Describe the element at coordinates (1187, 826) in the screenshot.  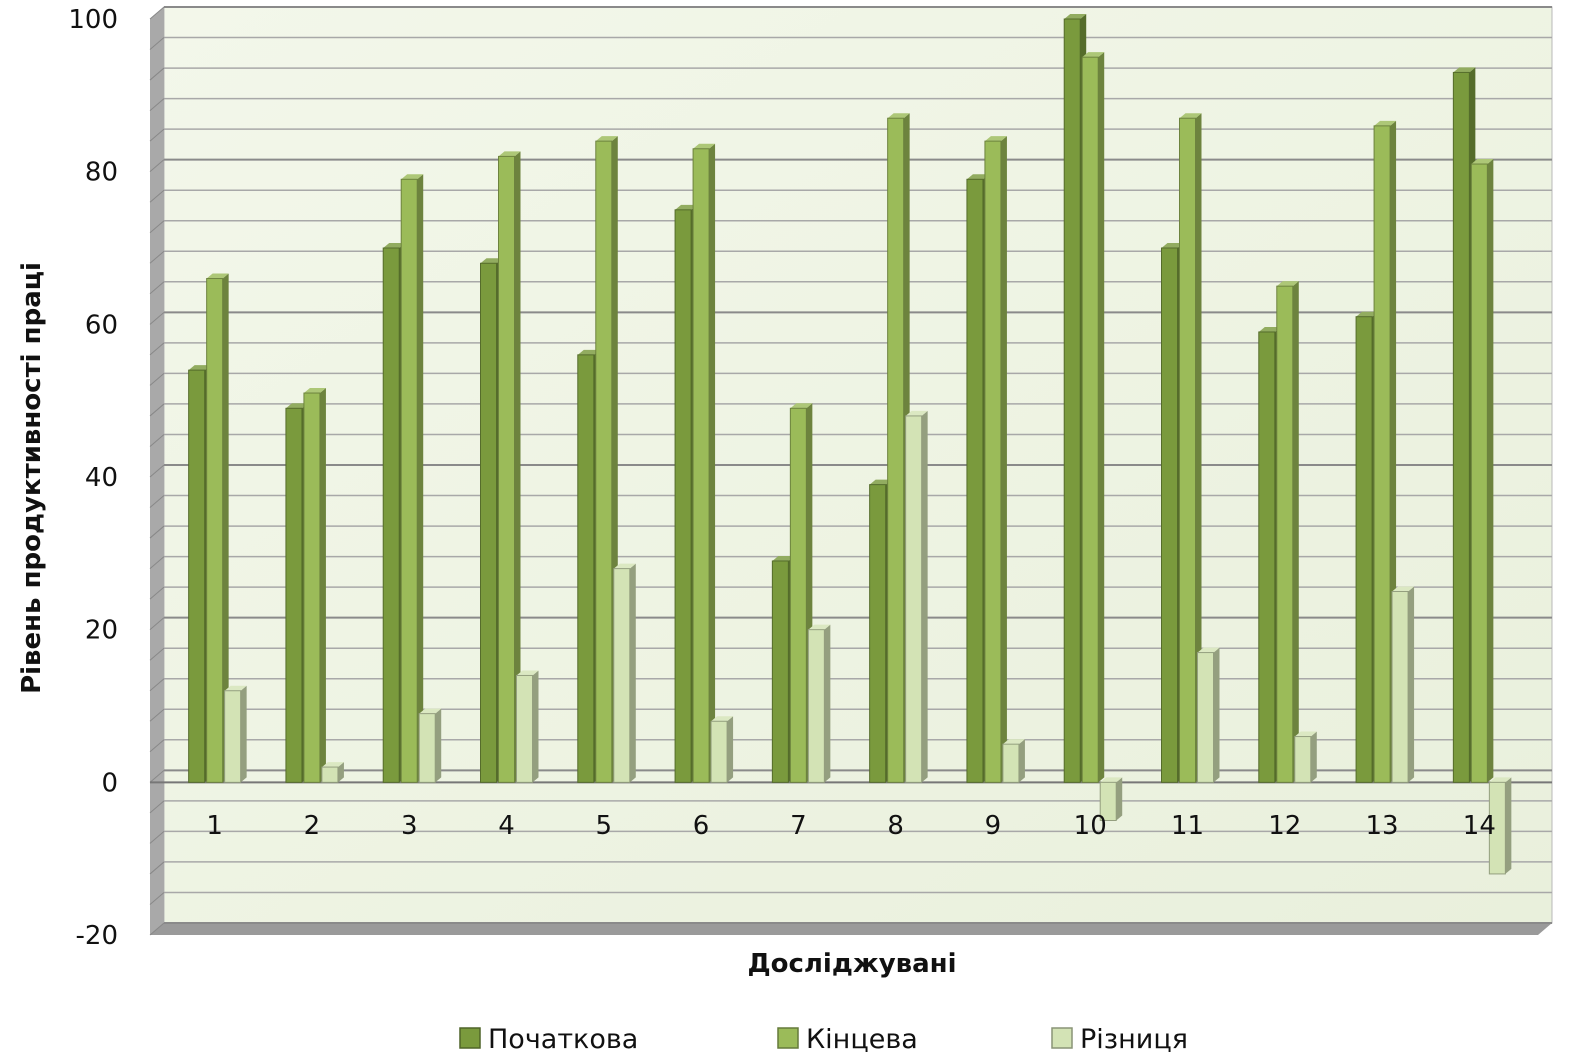
I see `x-tick-label: 11` at that location.